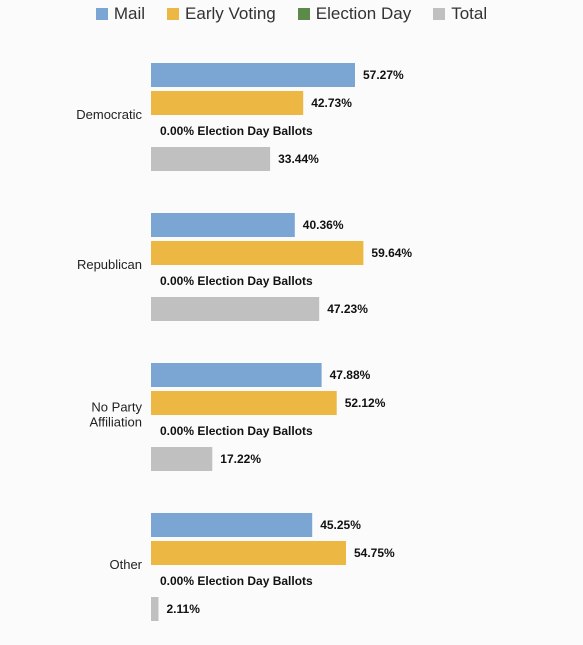 This screenshot has width=583, height=645. What do you see at coordinates (253, 75) in the screenshot?
I see `bar-mail-democratic` at bounding box center [253, 75].